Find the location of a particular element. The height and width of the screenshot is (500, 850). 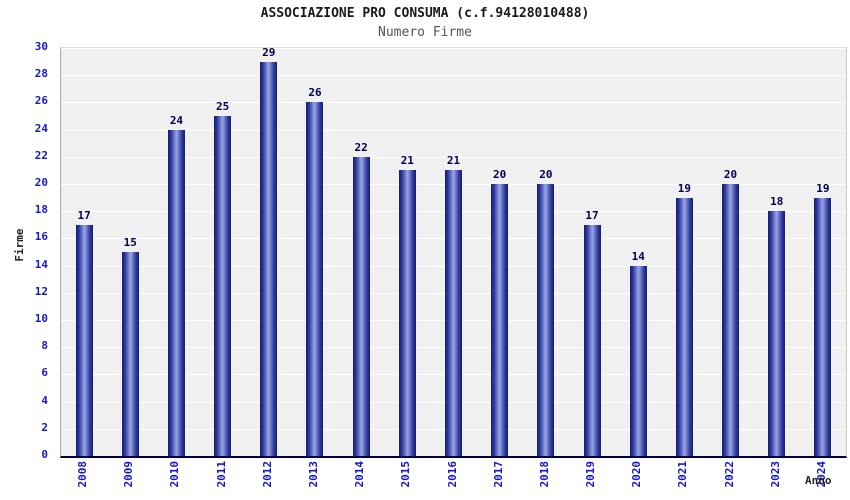

x-tick-label: 2022 is located at coordinates (729, 474).